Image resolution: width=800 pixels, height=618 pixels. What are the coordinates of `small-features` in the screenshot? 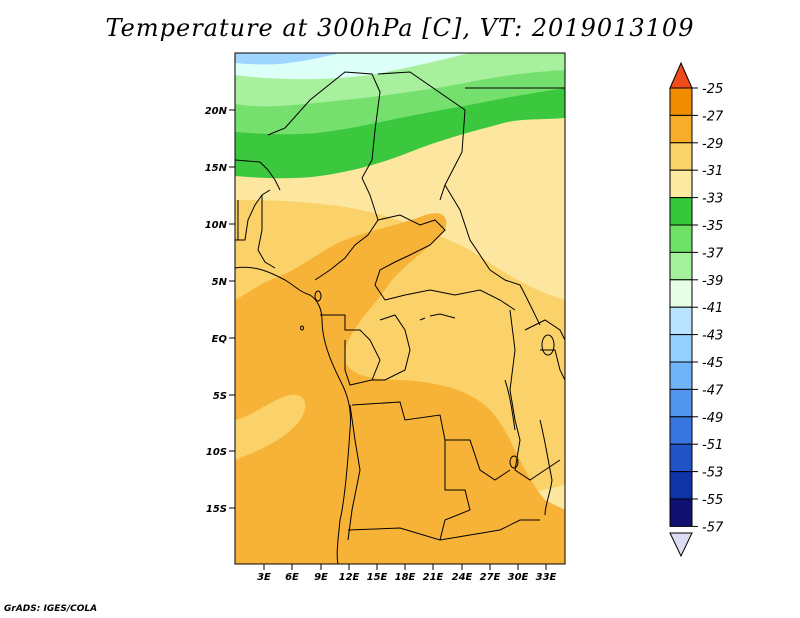 It's located at (427, 379).